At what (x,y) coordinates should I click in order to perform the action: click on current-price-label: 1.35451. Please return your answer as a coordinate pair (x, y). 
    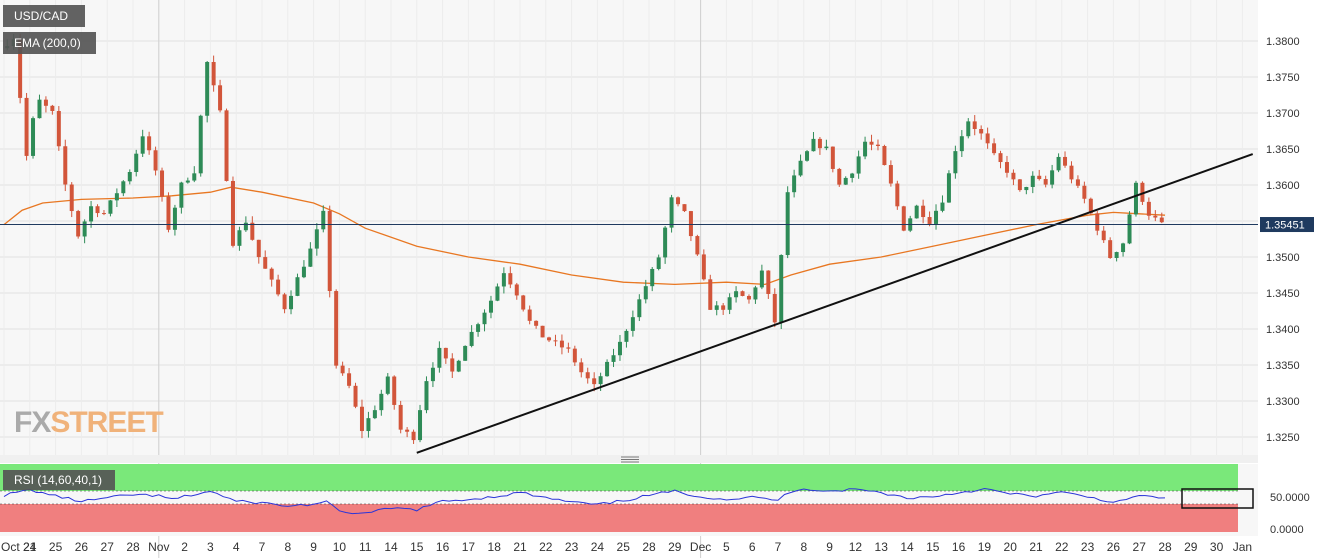
    Looking at the image, I should click on (1285, 226).